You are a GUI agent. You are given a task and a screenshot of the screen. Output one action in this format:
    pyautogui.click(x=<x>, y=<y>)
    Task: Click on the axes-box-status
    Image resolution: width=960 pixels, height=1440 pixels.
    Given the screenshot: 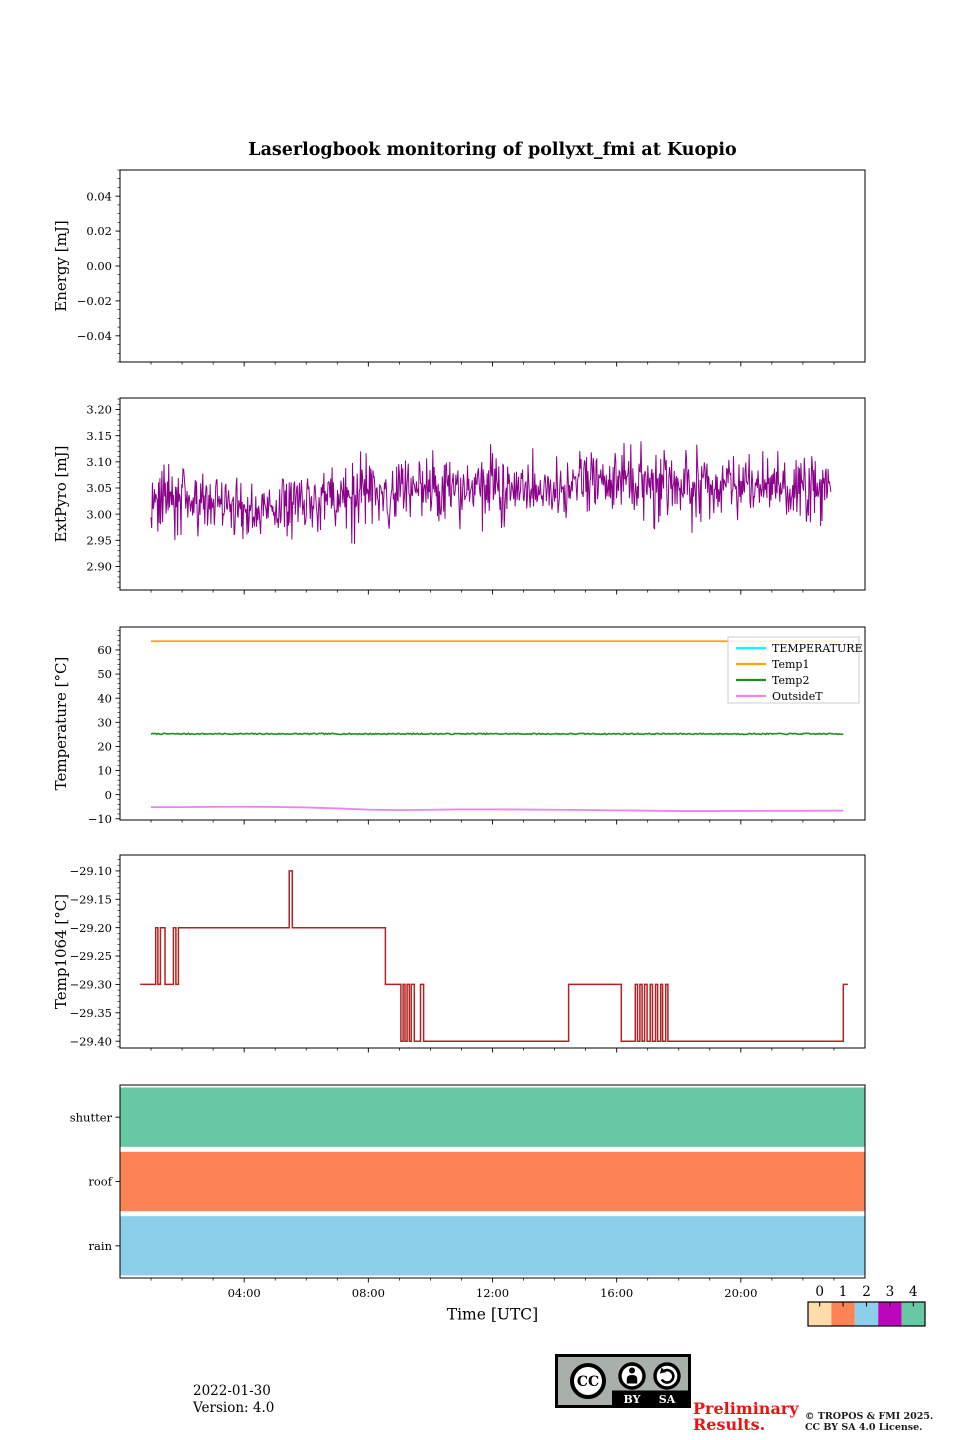 What is the action you would take?
    pyautogui.click(x=492, y=1181)
    